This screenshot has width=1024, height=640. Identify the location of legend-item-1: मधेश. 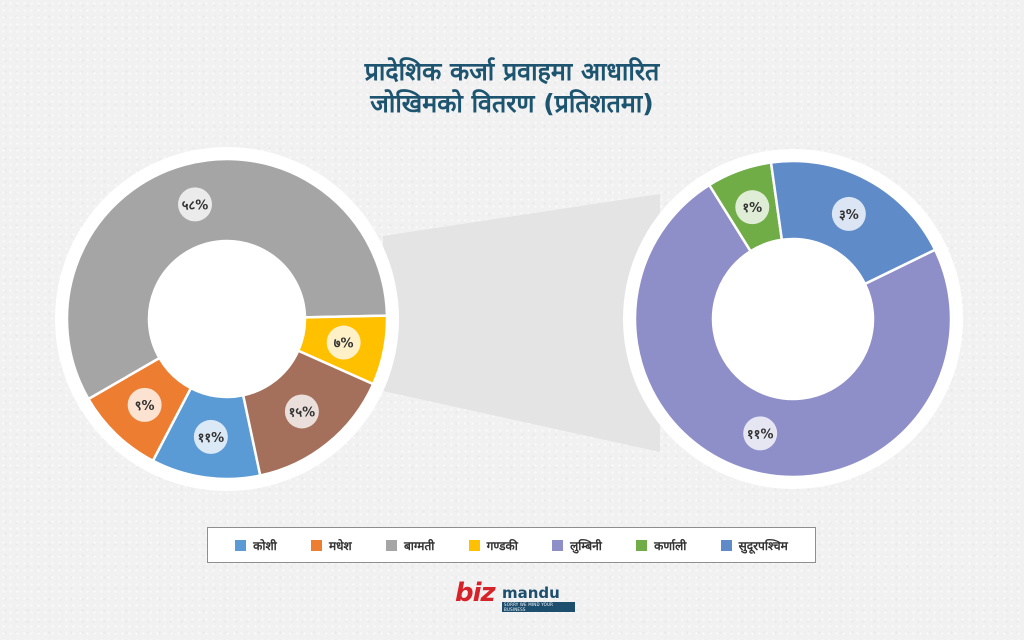
(331, 545).